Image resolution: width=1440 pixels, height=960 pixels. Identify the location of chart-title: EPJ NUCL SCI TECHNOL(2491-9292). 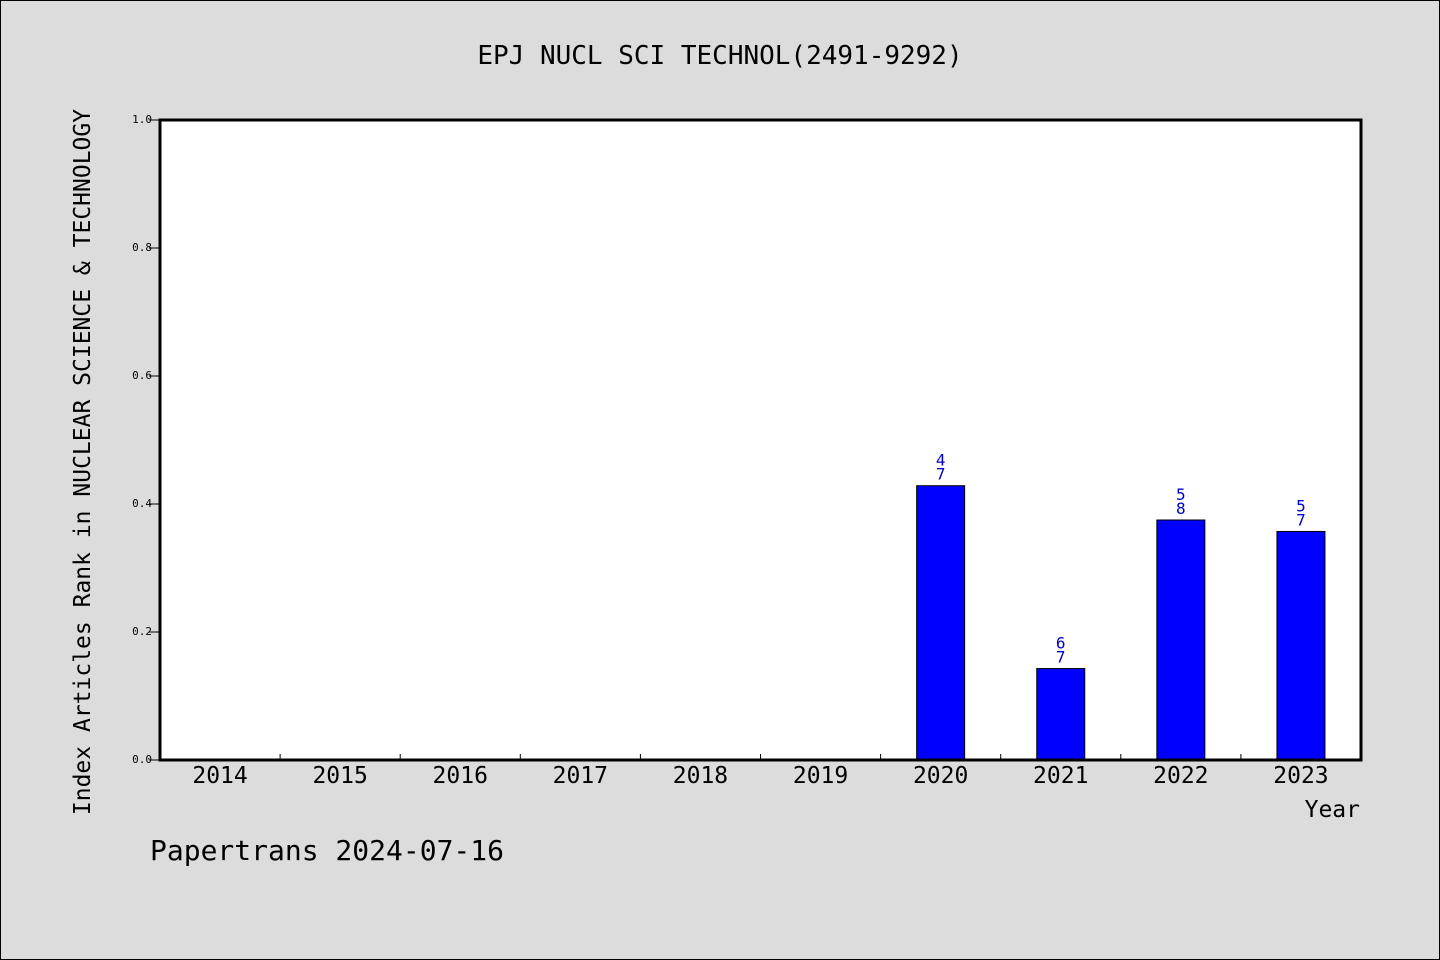
(719, 56).